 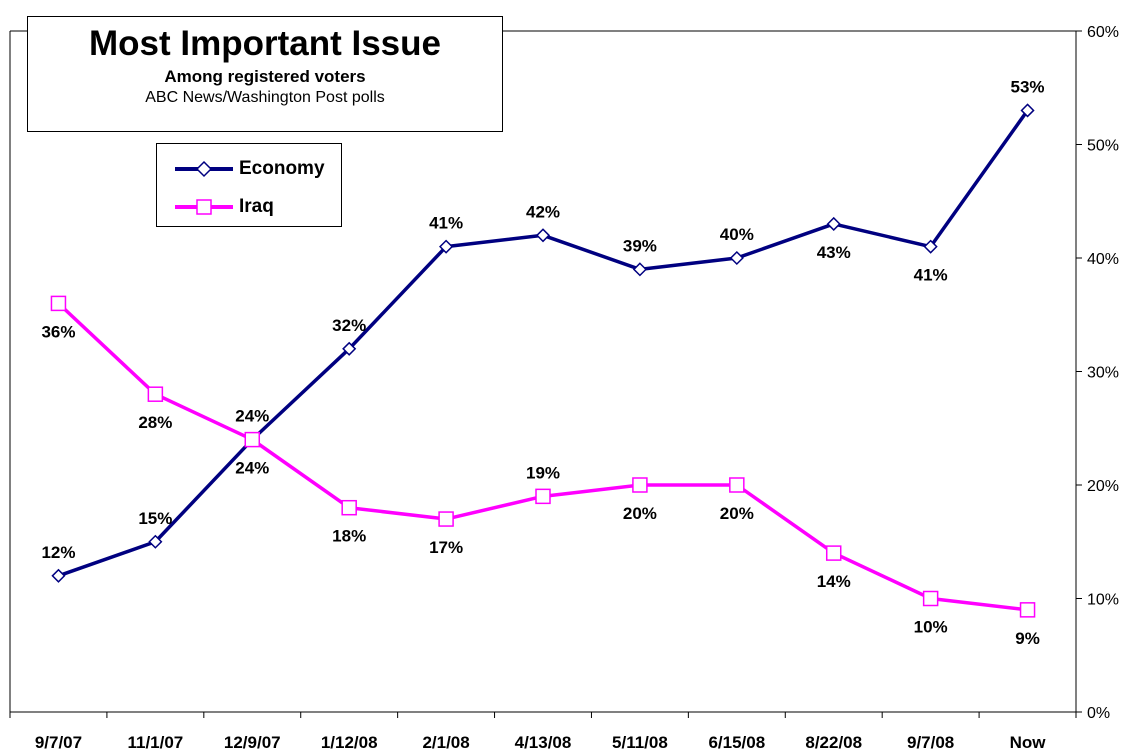 What do you see at coordinates (204, 169) in the screenshot?
I see `legend-swatch-economy` at bounding box center [204, 169].